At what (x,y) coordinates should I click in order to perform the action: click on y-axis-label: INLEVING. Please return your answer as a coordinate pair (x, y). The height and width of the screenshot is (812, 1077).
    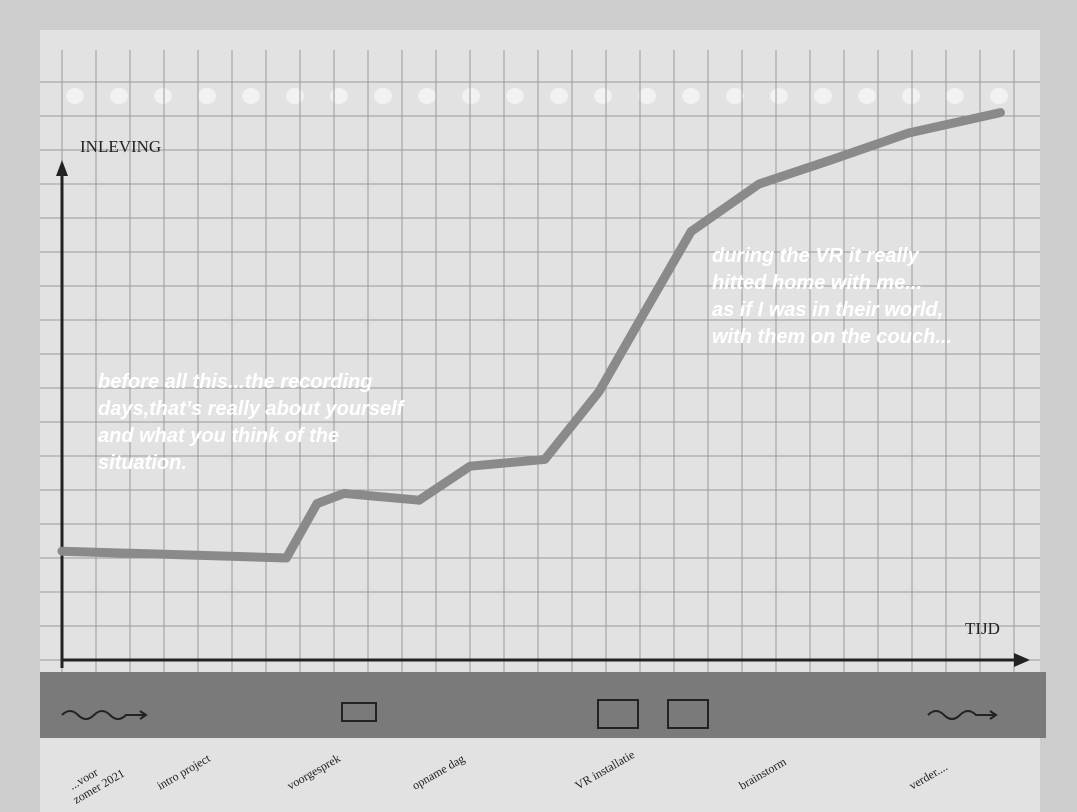
    Looking at the image, I should click on (120, 146).